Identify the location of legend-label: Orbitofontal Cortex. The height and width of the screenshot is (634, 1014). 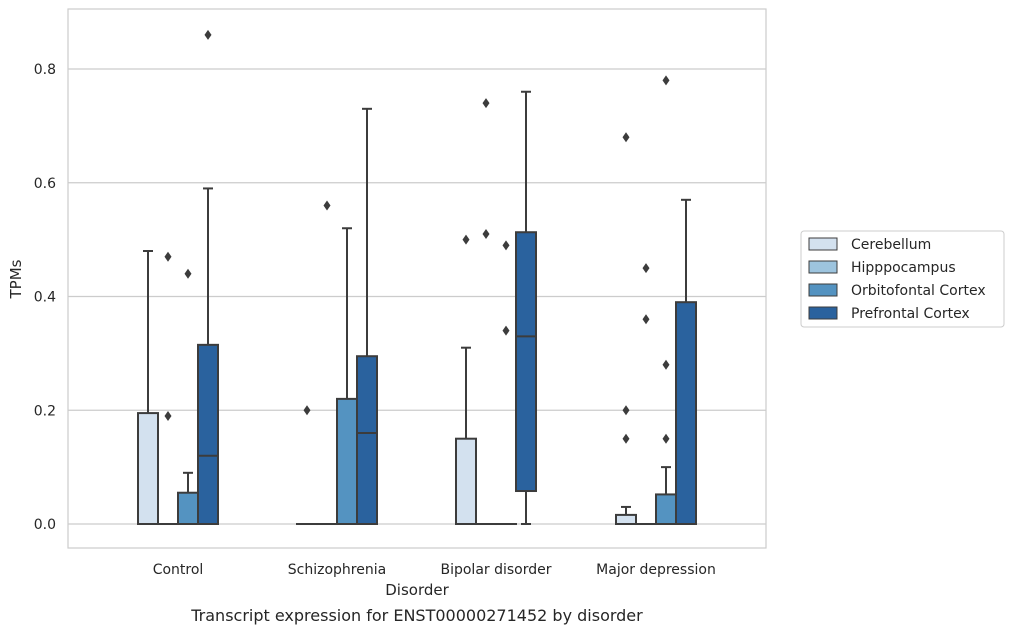
(918, 291).